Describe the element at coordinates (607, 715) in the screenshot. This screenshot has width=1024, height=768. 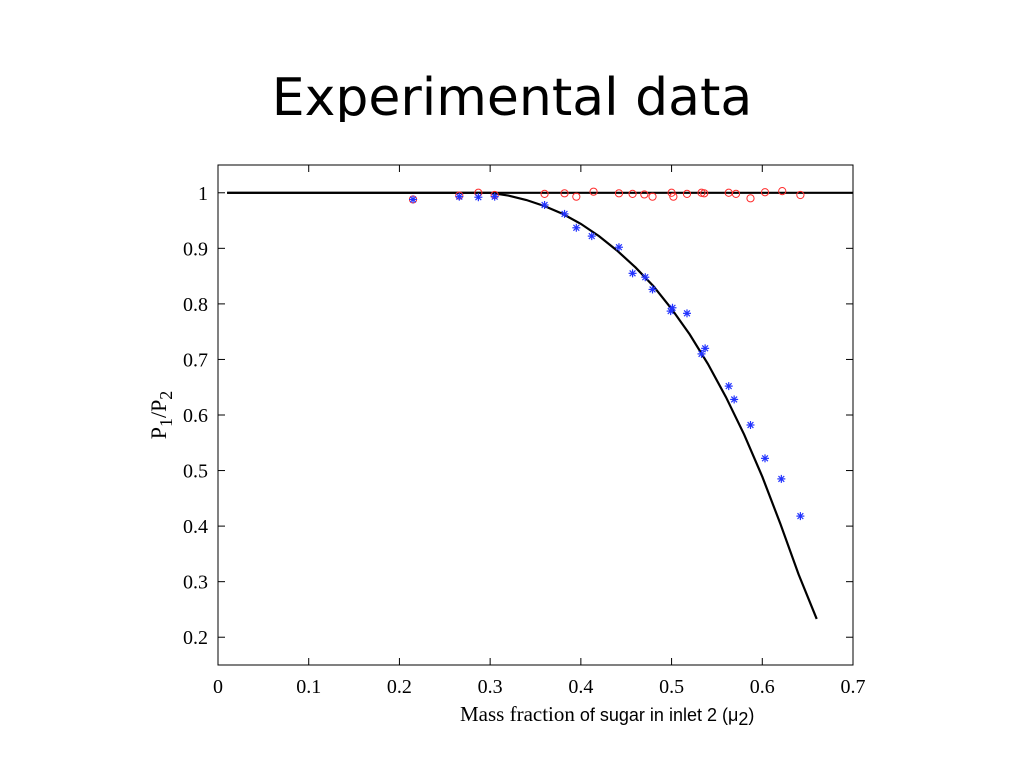
I see `x-axis-label: Mass fraction of sugar in inlet 2 (μ2)` at that location.